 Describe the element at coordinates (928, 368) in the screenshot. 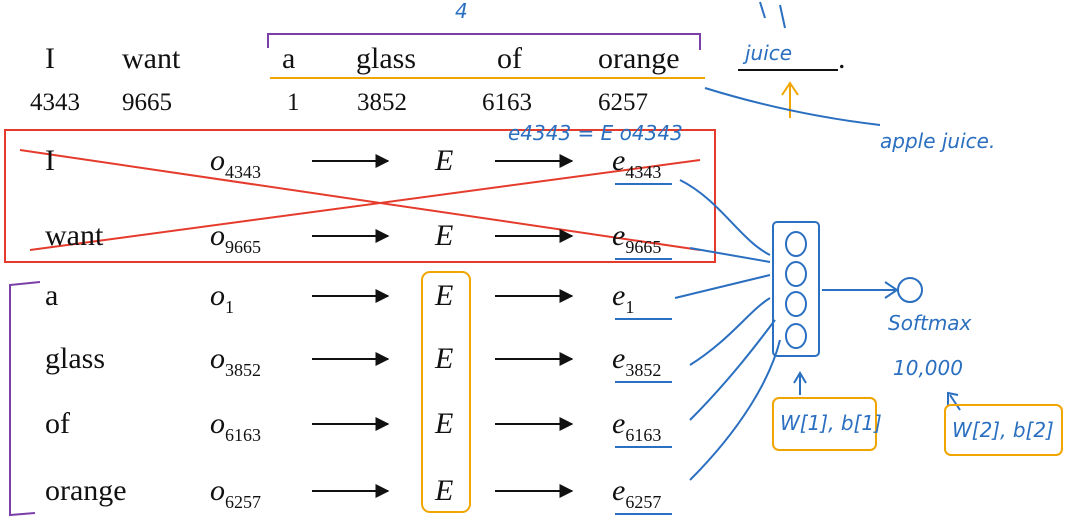

I see `vocab-note: 10,000` at that location.